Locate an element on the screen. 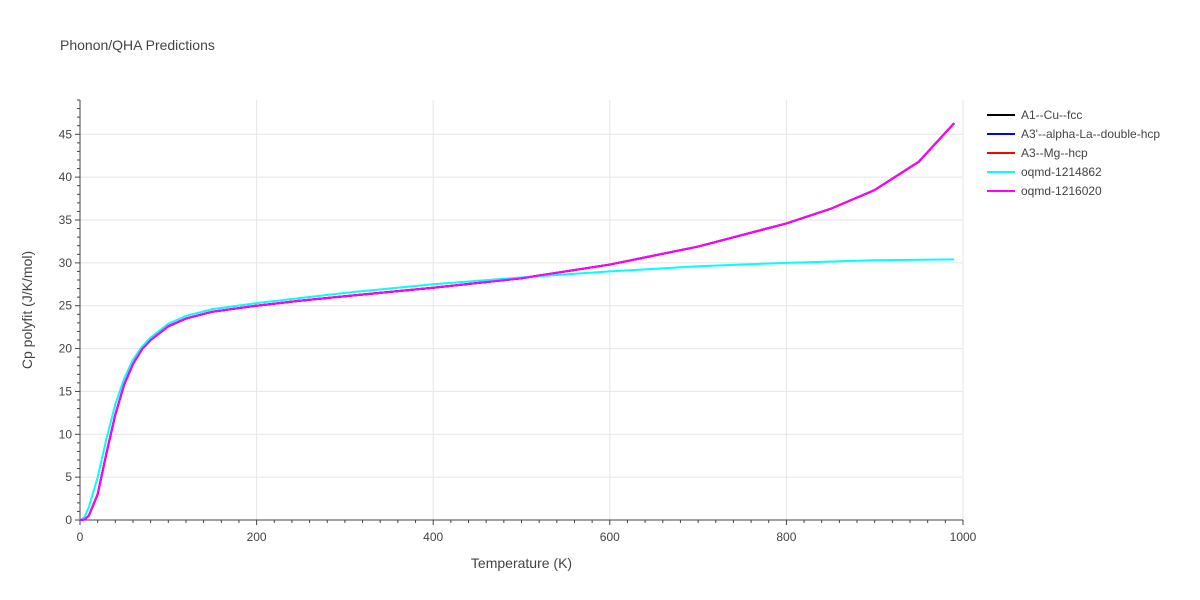 Image resolution: width=1200 pixels, height=600 pixels. y-tick-label: 10 is located at coordinates (66, 434).